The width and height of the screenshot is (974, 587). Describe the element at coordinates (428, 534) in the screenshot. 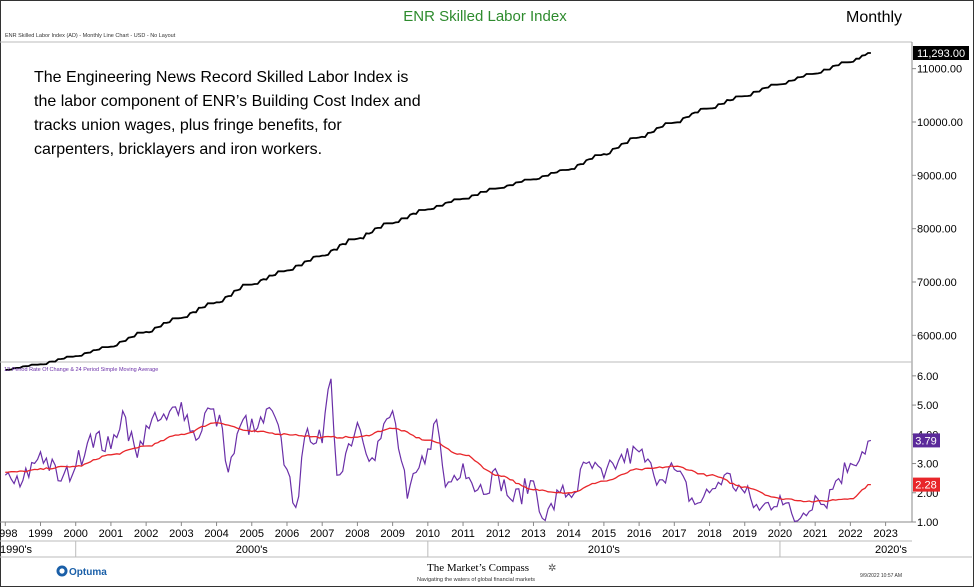

I see `x-tick-label: 2010` at that location.